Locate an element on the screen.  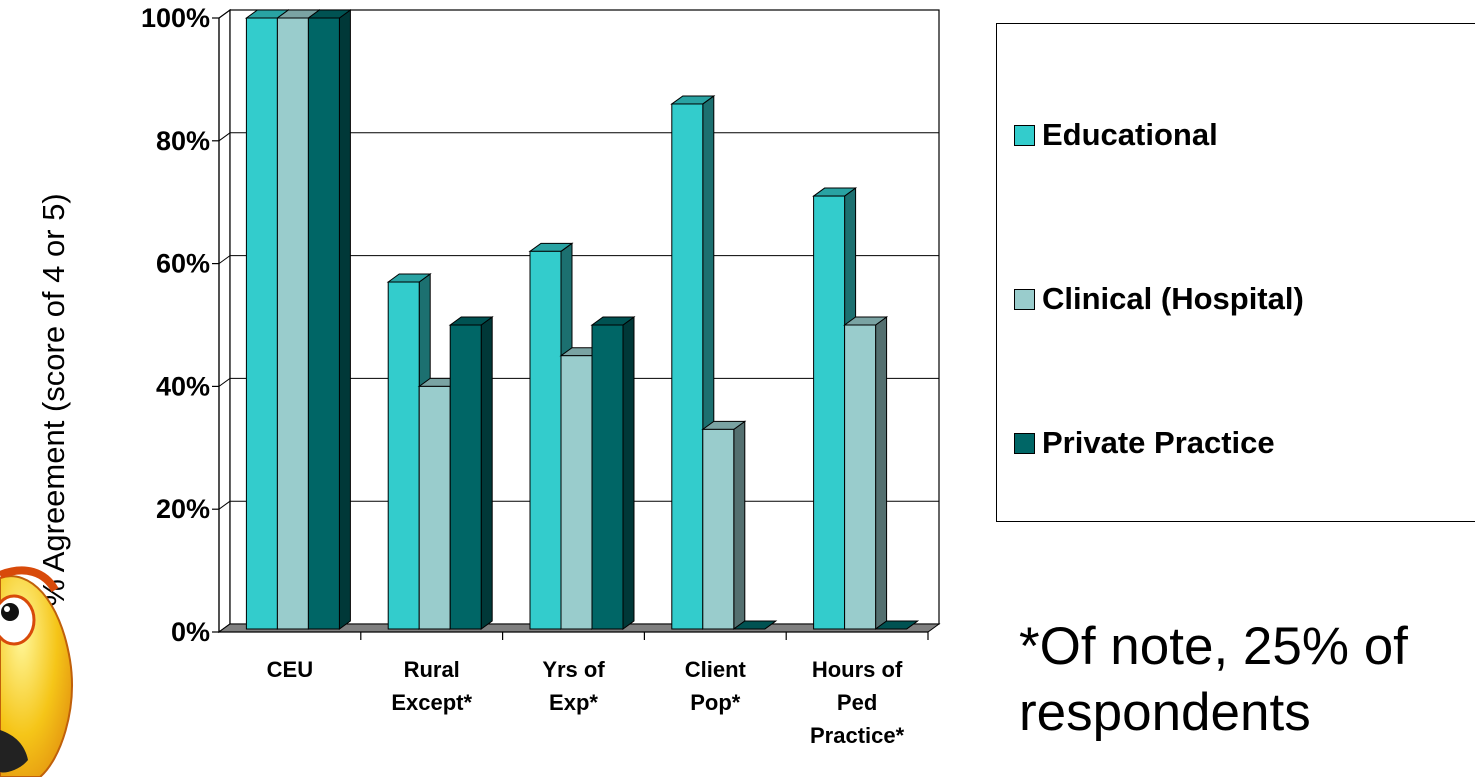
x-tick-label: Except* is located at coordinates (431, 702).